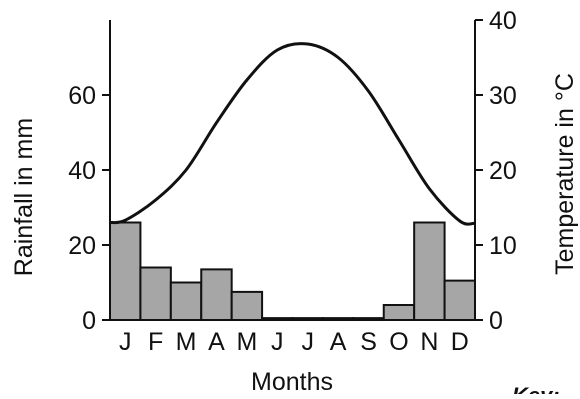  Describe the element at coordinates (368, 342) in the screenshot. I see `x-tick-label-9: S` at that location.